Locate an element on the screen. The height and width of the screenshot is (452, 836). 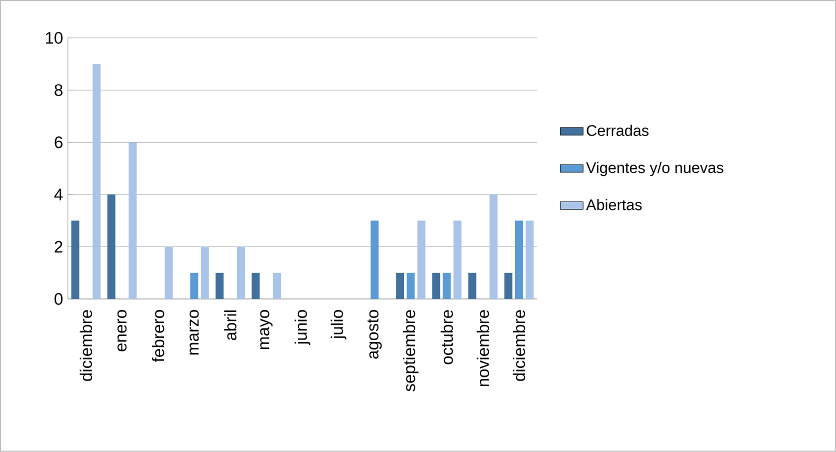
y-tick-label: 2 is located at coordinates (58, 246).